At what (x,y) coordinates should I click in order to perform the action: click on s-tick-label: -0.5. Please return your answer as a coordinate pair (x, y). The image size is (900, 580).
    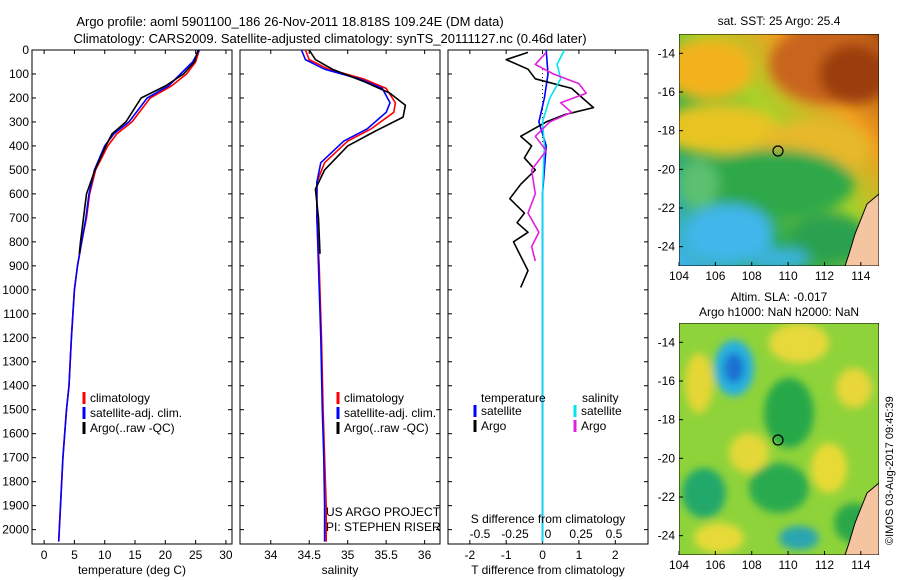
    Looking at the image, I should click on (480, 534).